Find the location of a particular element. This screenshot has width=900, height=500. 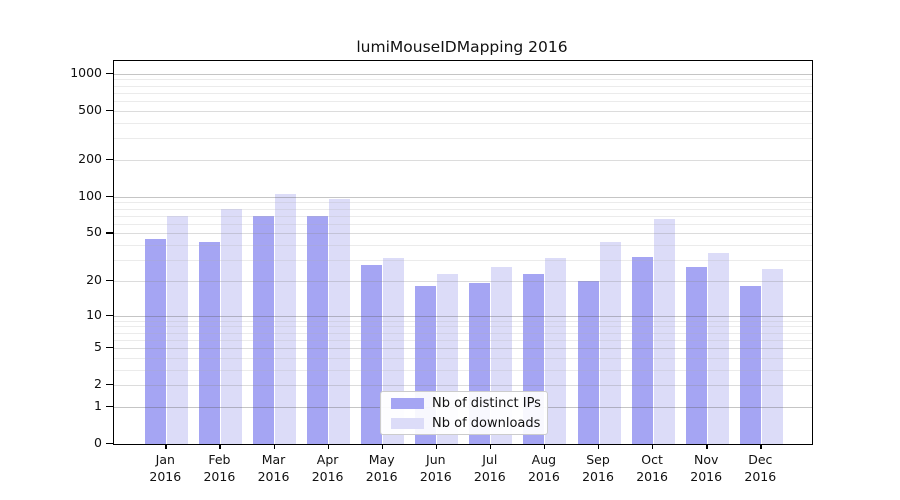

bar-may-ips is located at coordinates (372, 354).